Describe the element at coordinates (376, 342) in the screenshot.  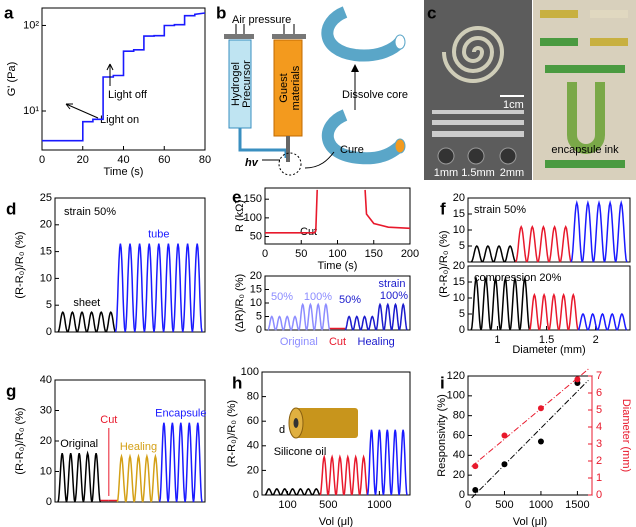
I see `series-label: Healing` at that location.